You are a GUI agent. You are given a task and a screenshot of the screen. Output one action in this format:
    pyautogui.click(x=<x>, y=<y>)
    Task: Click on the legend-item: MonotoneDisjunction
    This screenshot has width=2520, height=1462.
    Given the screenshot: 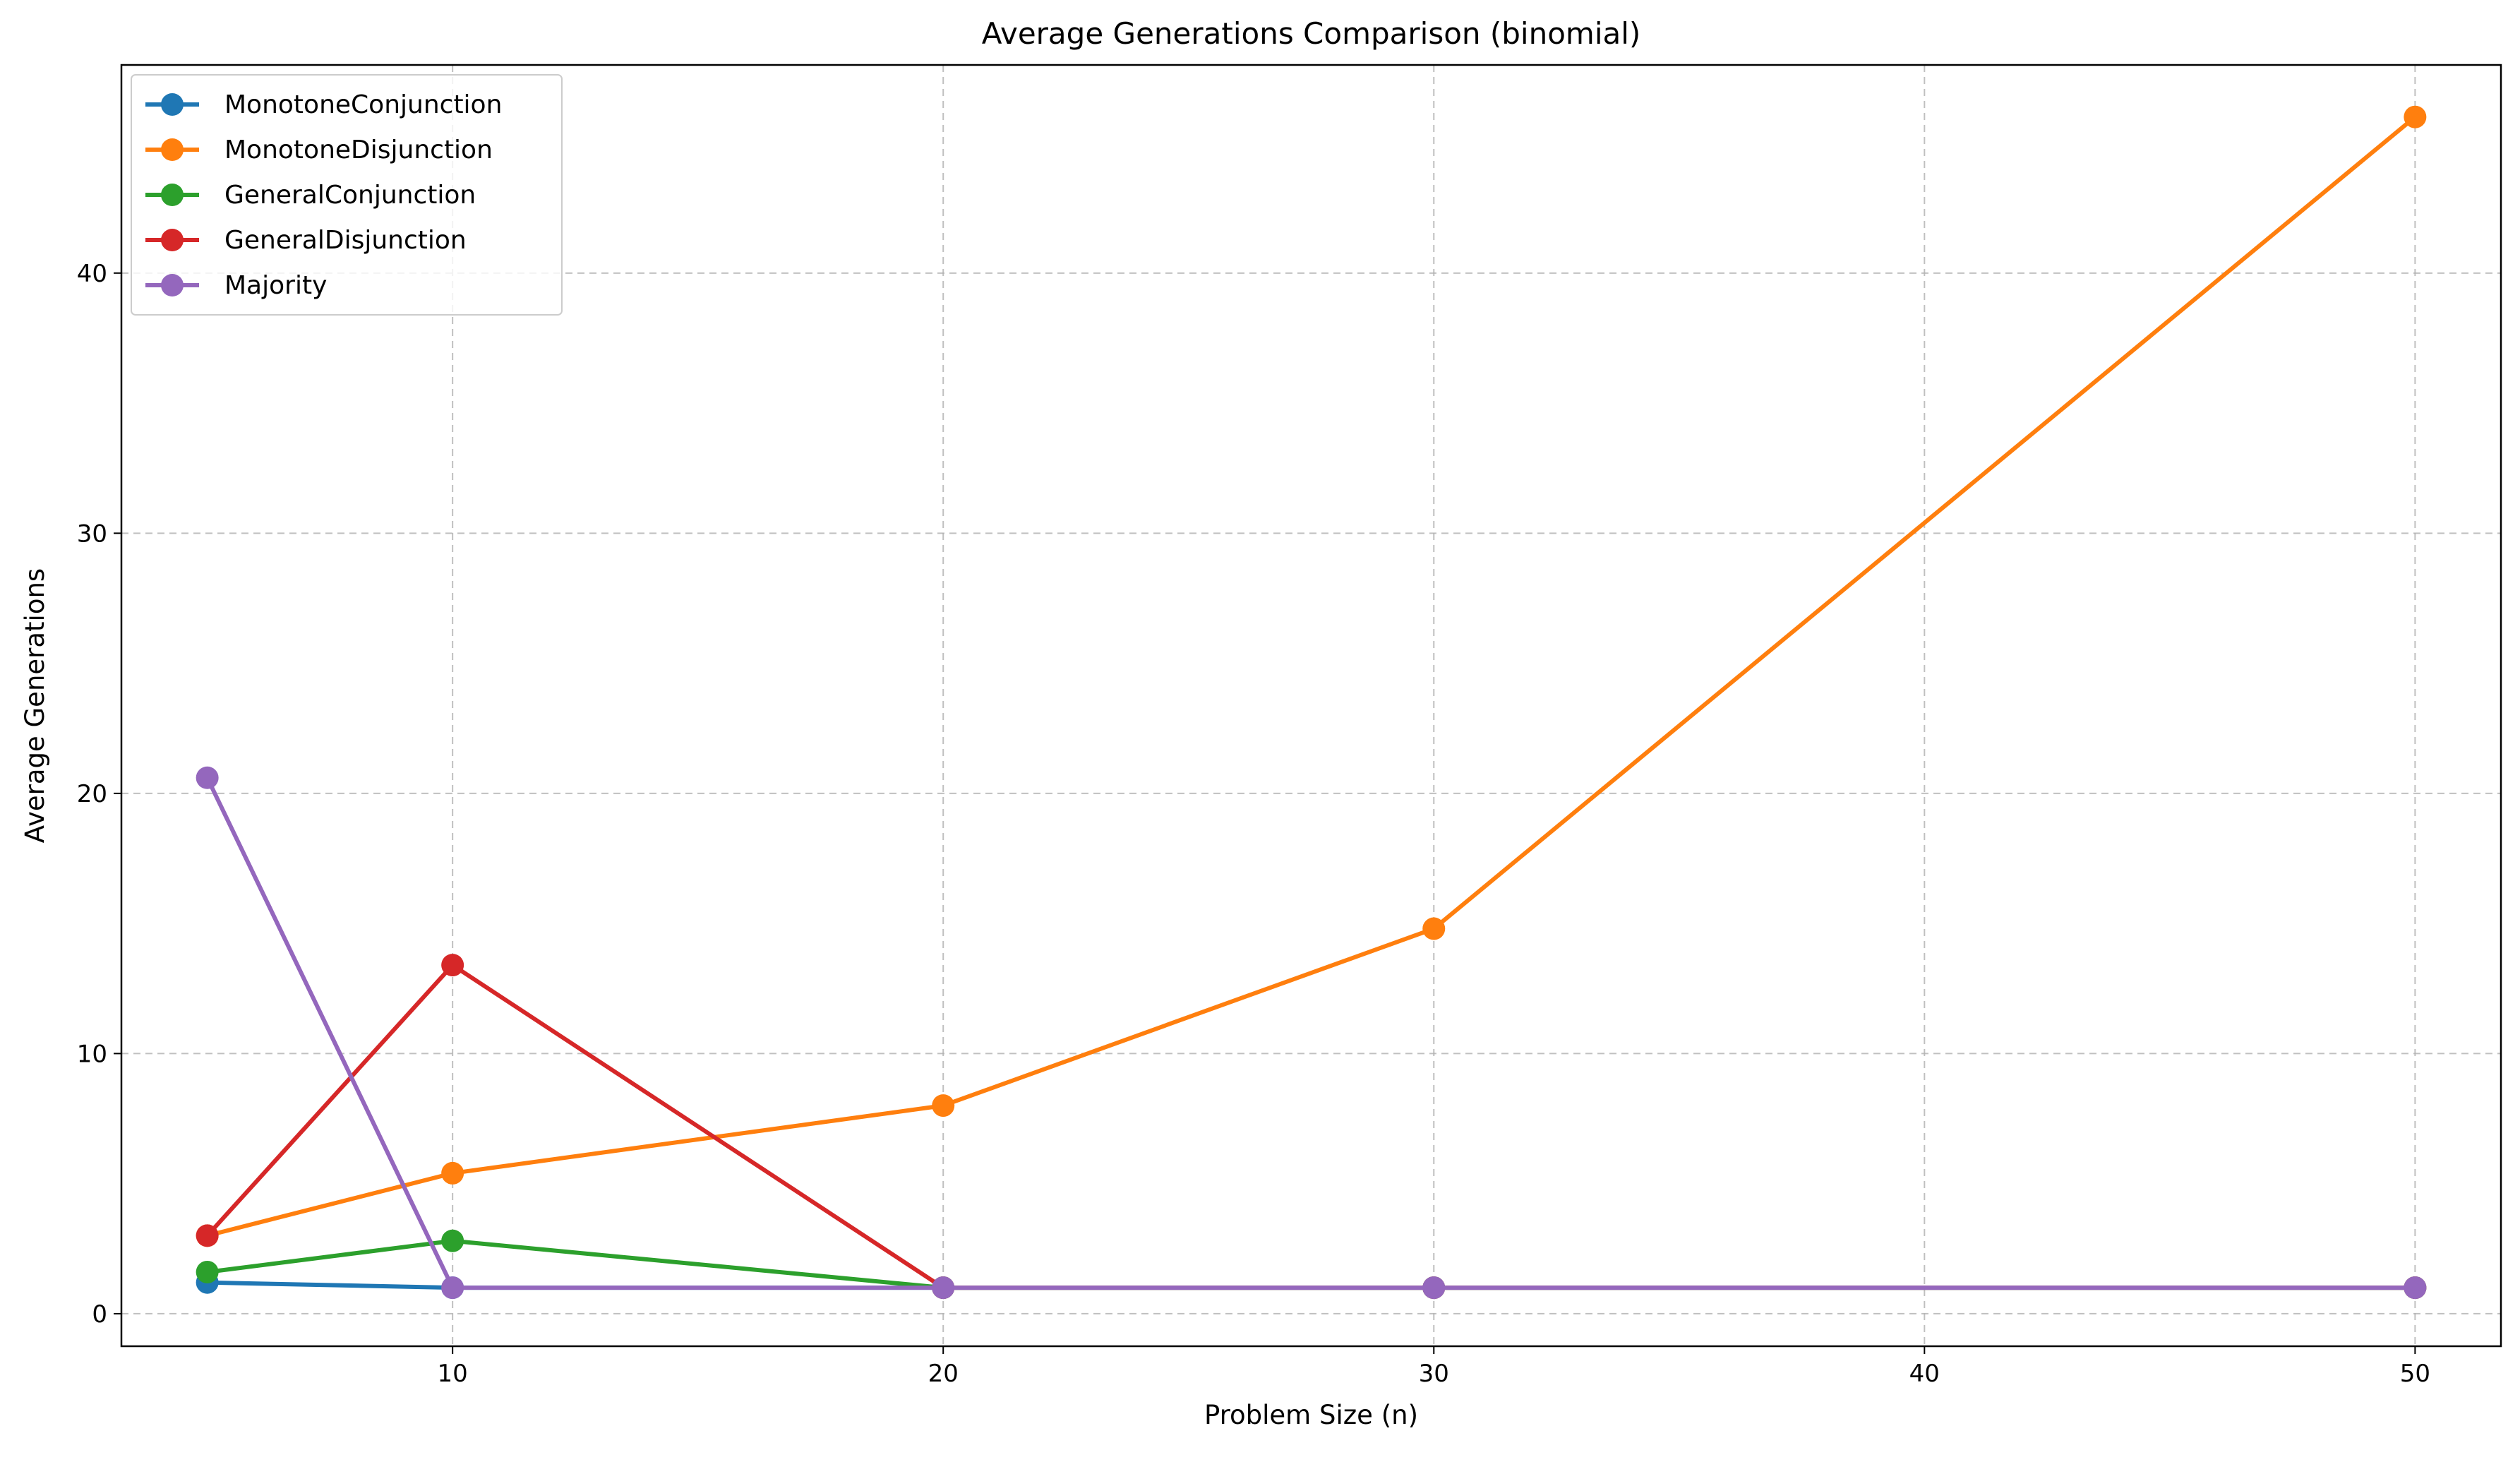 What is the action you would take?
    pyautogui.click(x=319, y=150)
    